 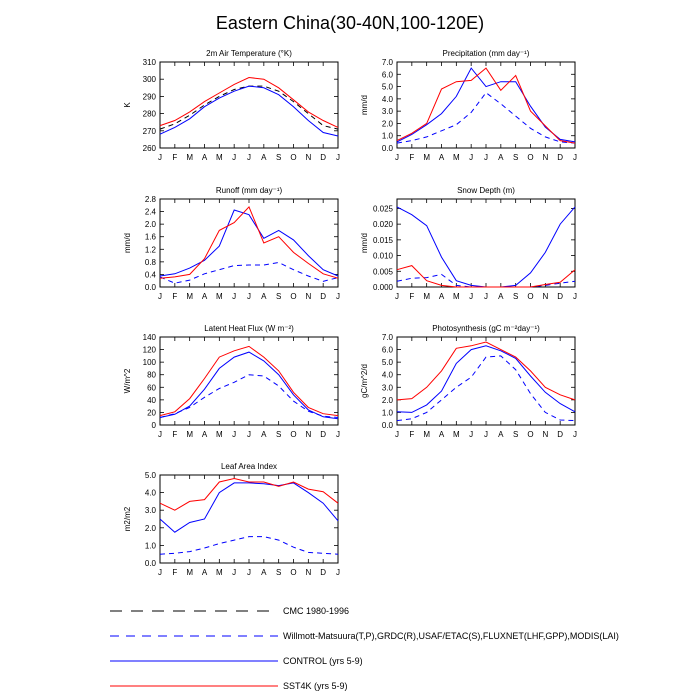 I want to click on y-tick-label: 290, so click(x=150, y=96).